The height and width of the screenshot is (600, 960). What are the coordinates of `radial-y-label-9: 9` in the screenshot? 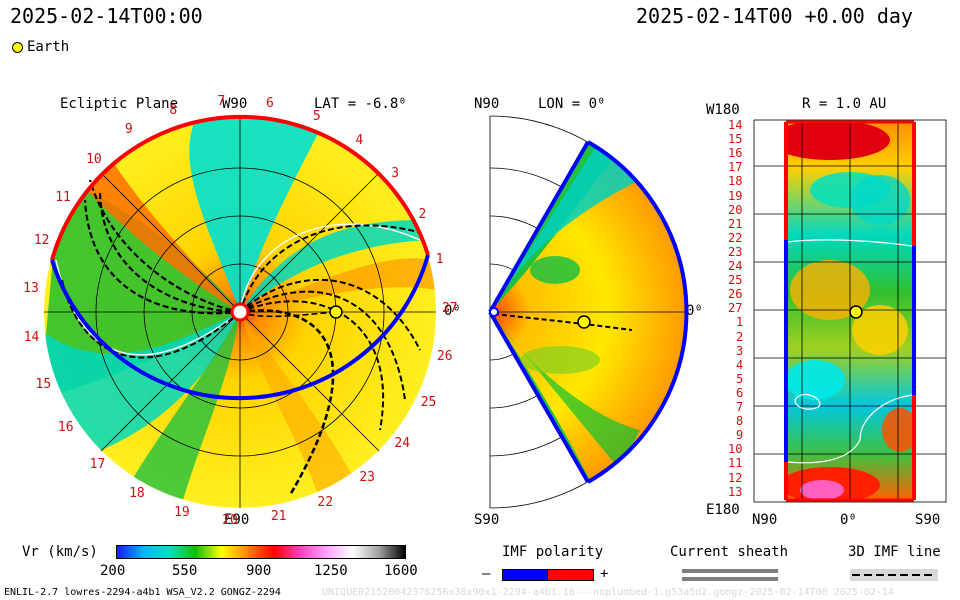 It's located at (740, 435).